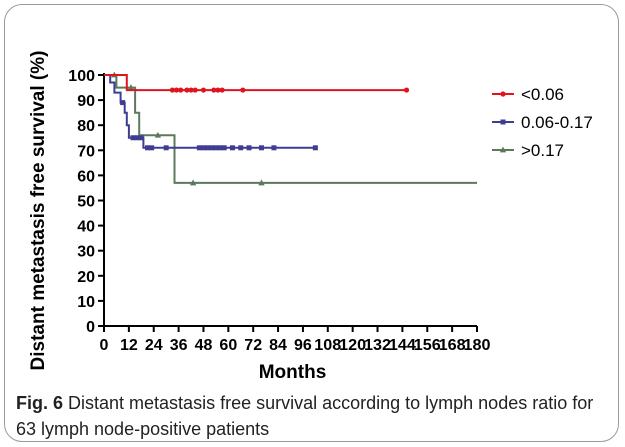 The height and width of the screenshot is (447, 625). What do you see at coordinates (542, 94) in the screenshot?
I see `legend-label: <0.06` at bounding box center [542, 94].